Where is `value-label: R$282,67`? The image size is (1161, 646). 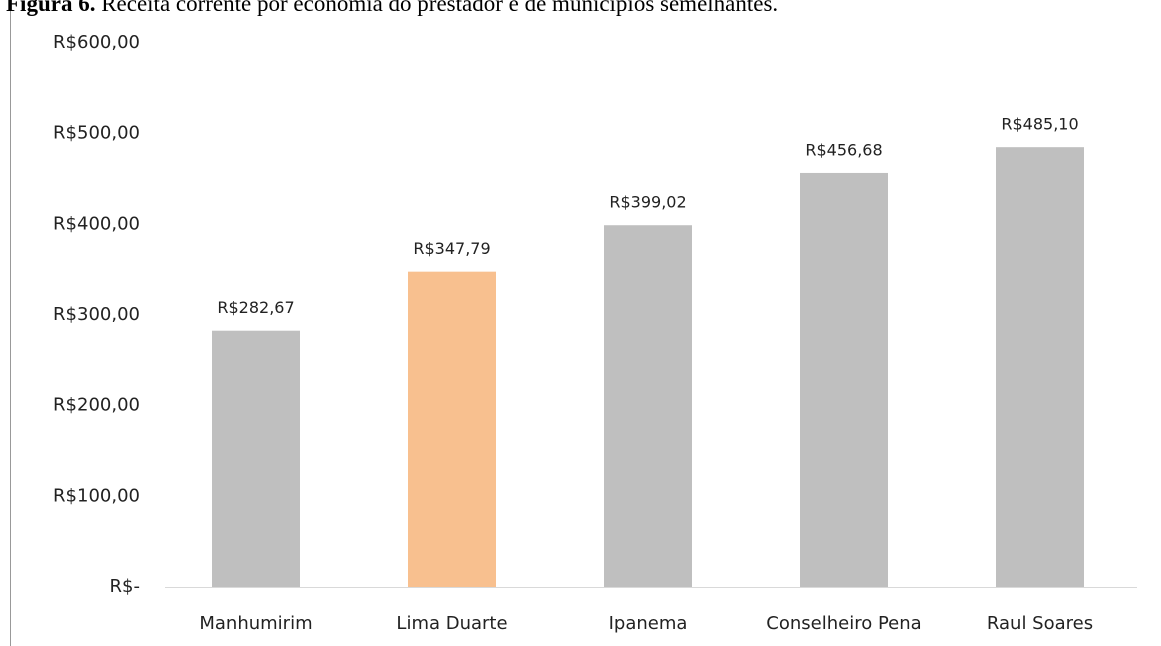
value-label: R$282,67 is located at coordinates (255, 307).